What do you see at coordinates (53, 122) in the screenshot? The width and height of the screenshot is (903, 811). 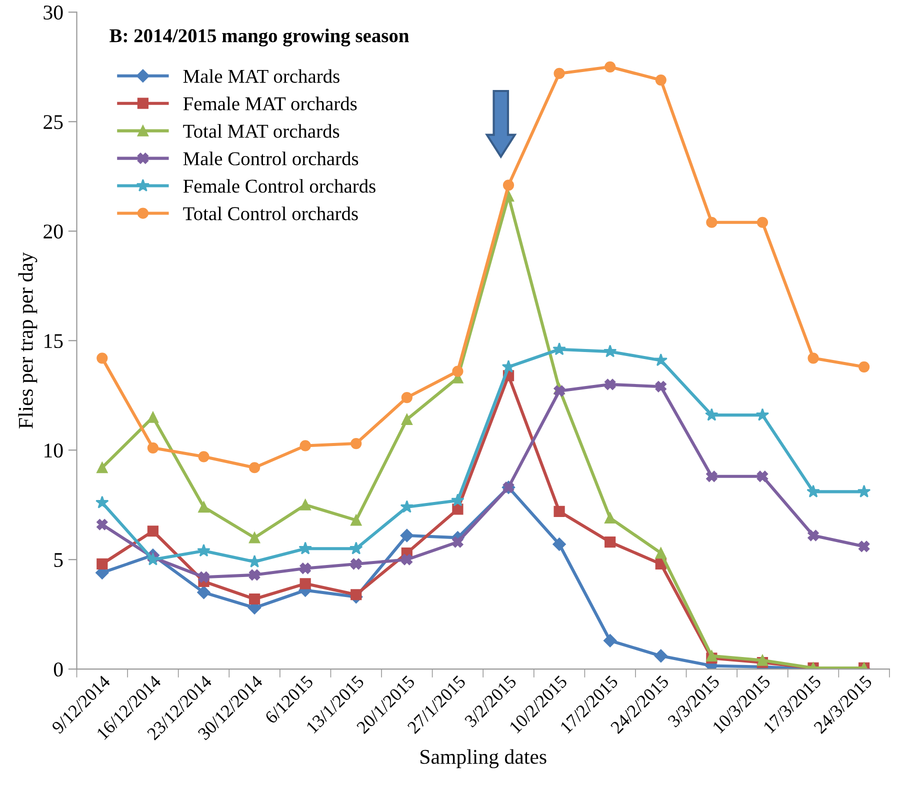 I see `y-tick-label: 25` at bounding box center [53, 122].